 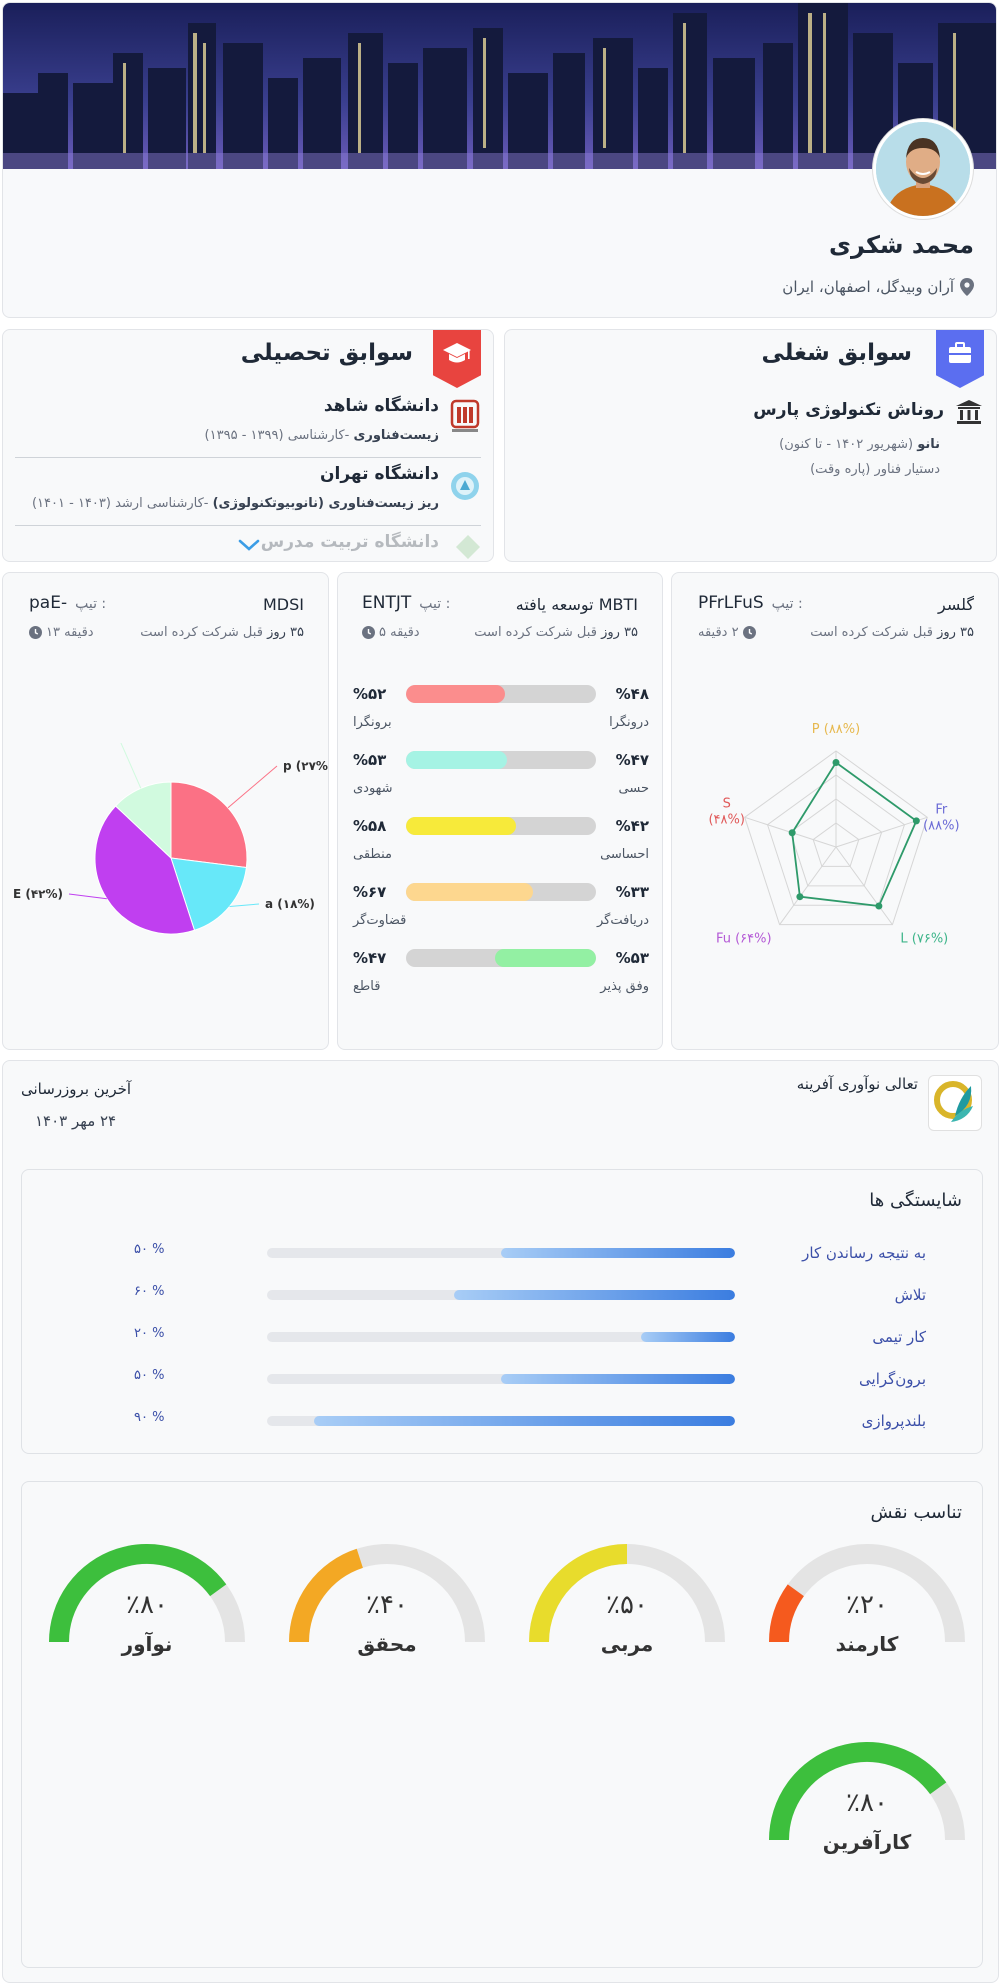 What do you see at coordinates (864, 1253) in the screenshot?
I see `competency-label: به نتیجه رساندن کار` at bounding box center [864, 1253].